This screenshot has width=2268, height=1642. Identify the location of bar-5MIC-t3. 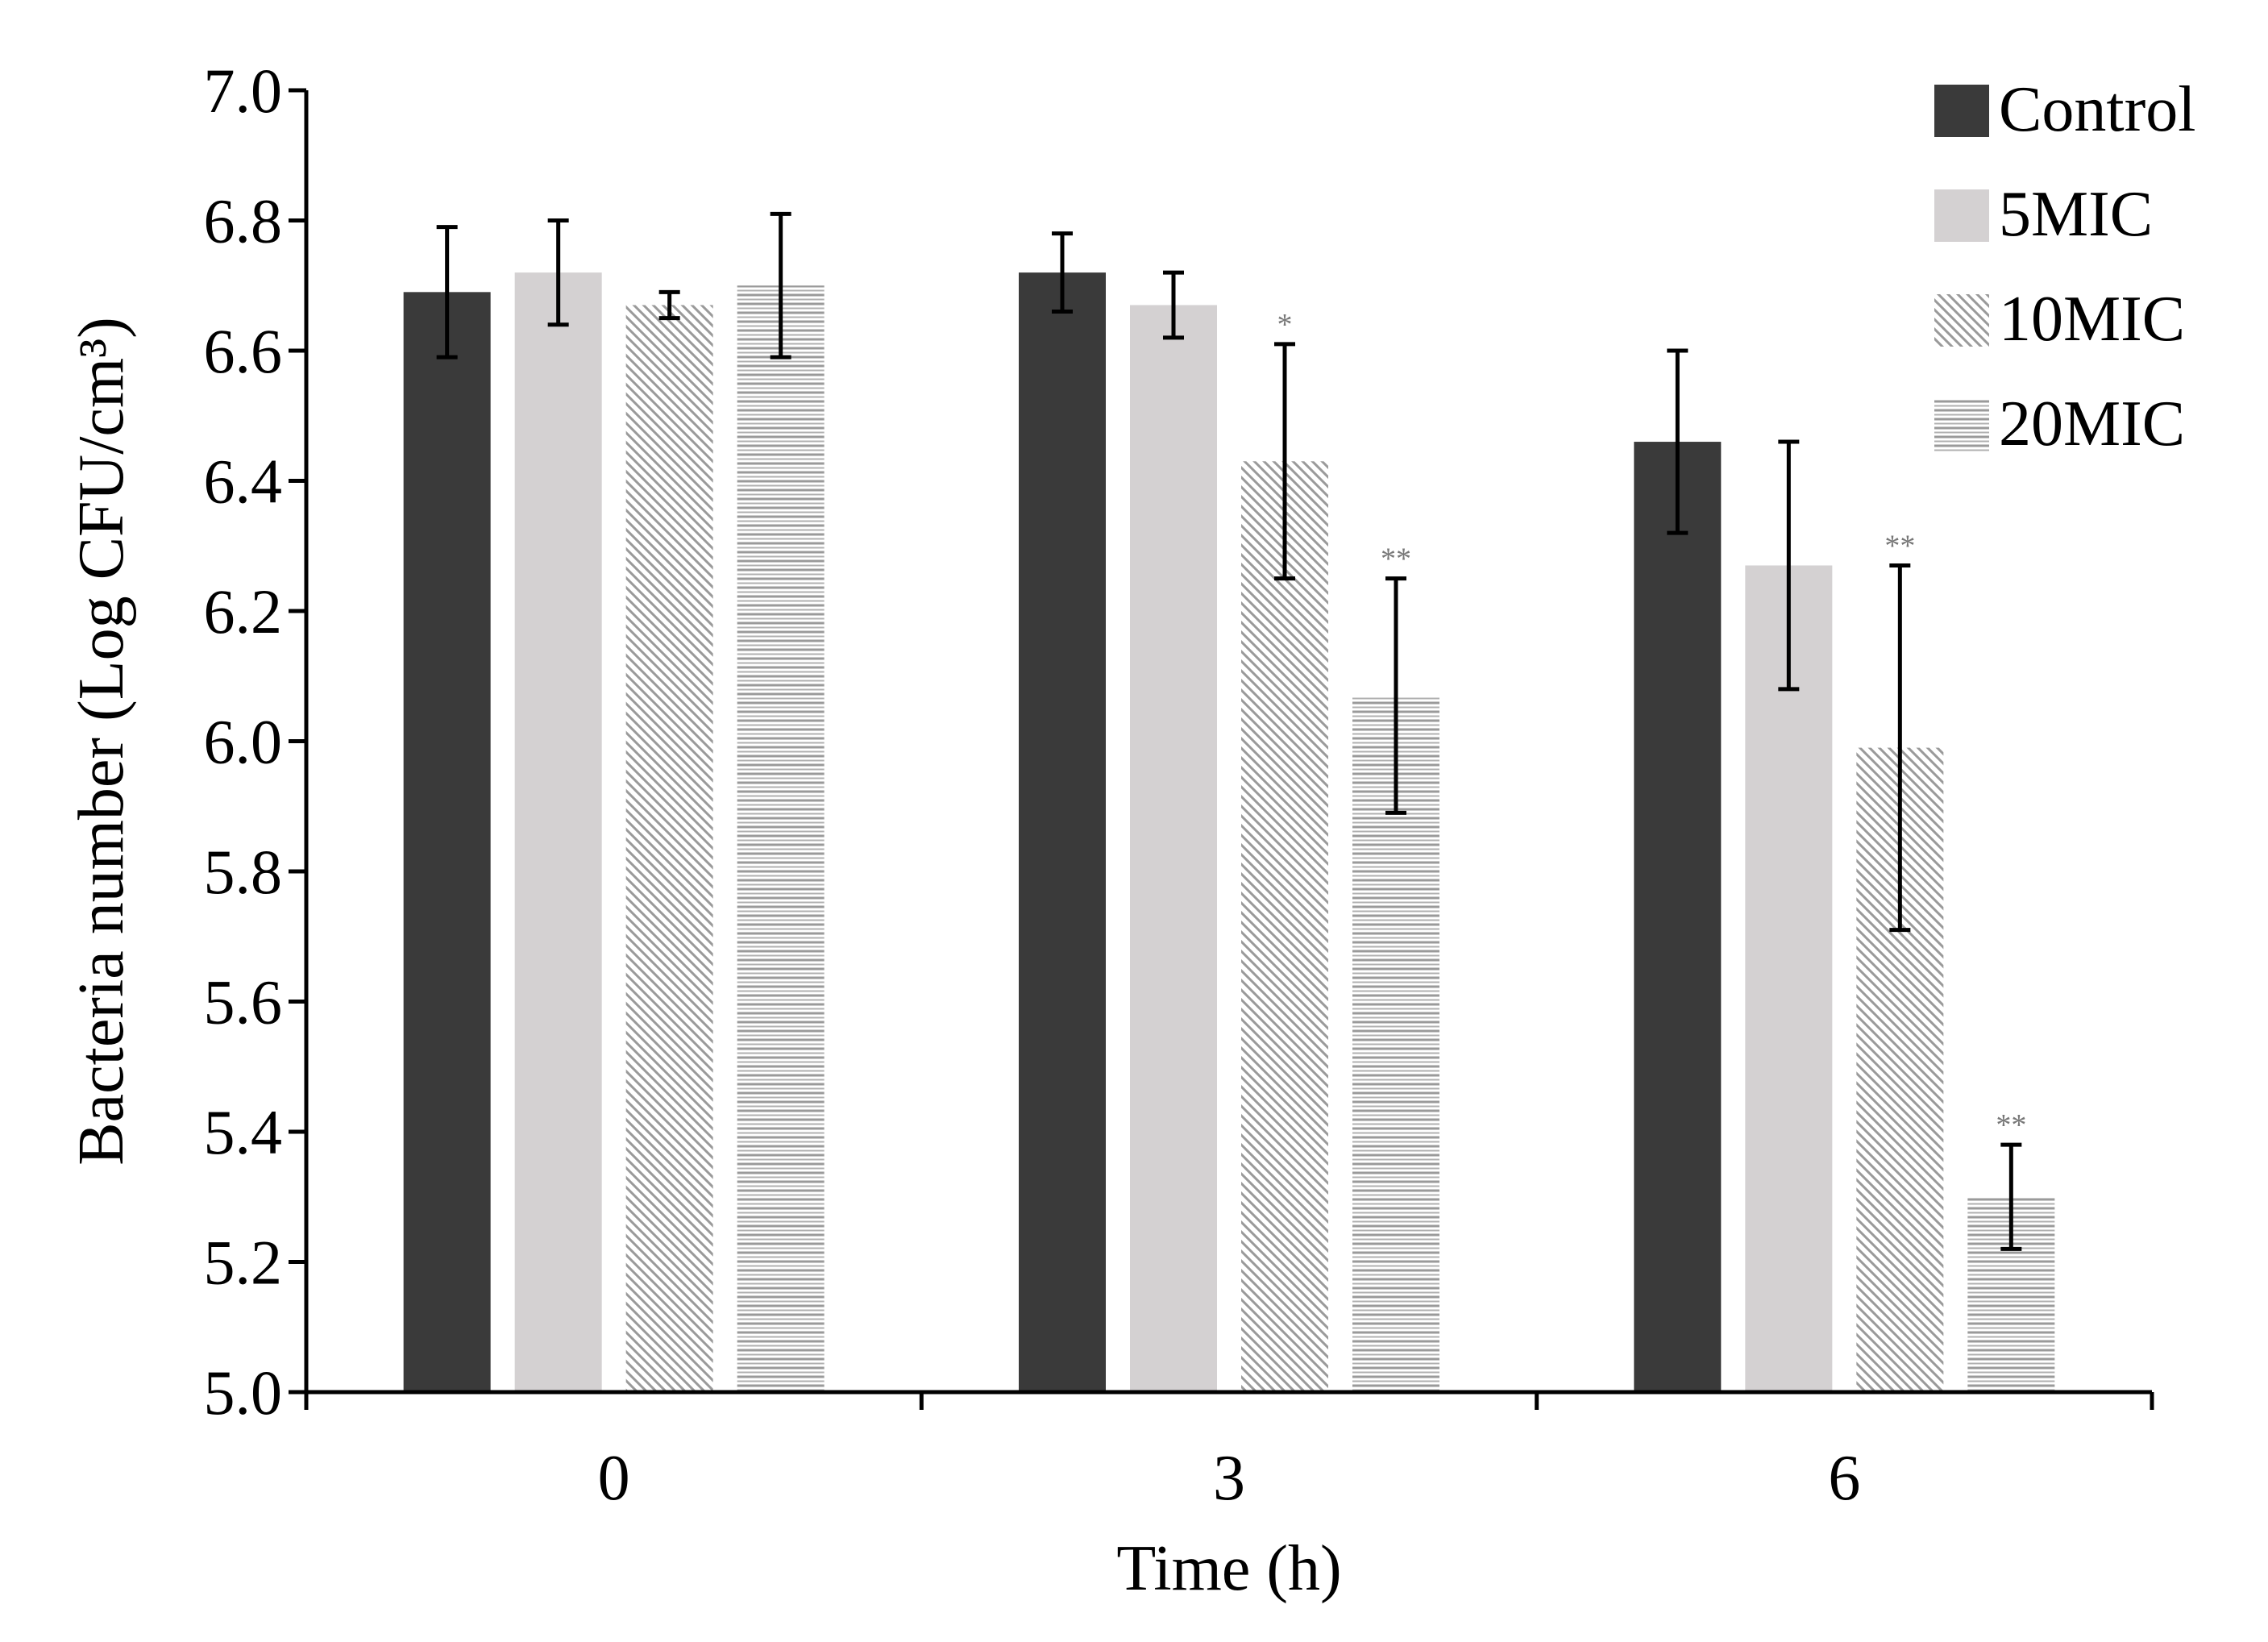
(1173, 849).